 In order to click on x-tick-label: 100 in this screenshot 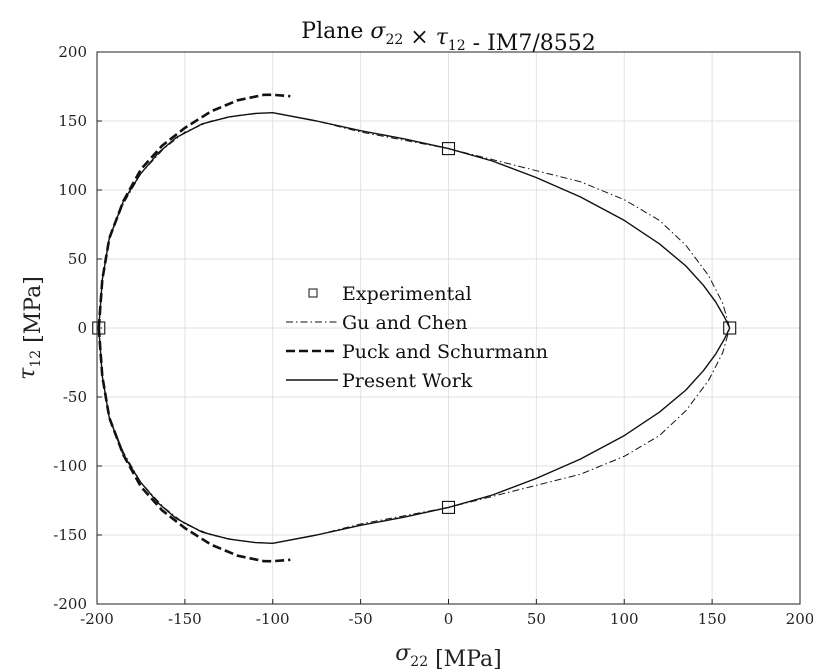, I will do `click(624, 619)`.